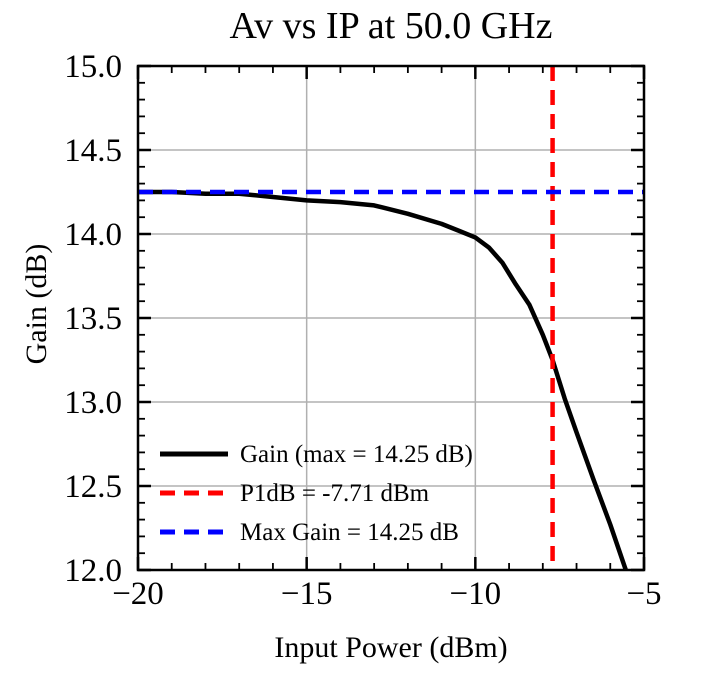  Describe the element at coordinates (93, 571) in the screenshot. I see `y-tick-label: 12.0` at that location.